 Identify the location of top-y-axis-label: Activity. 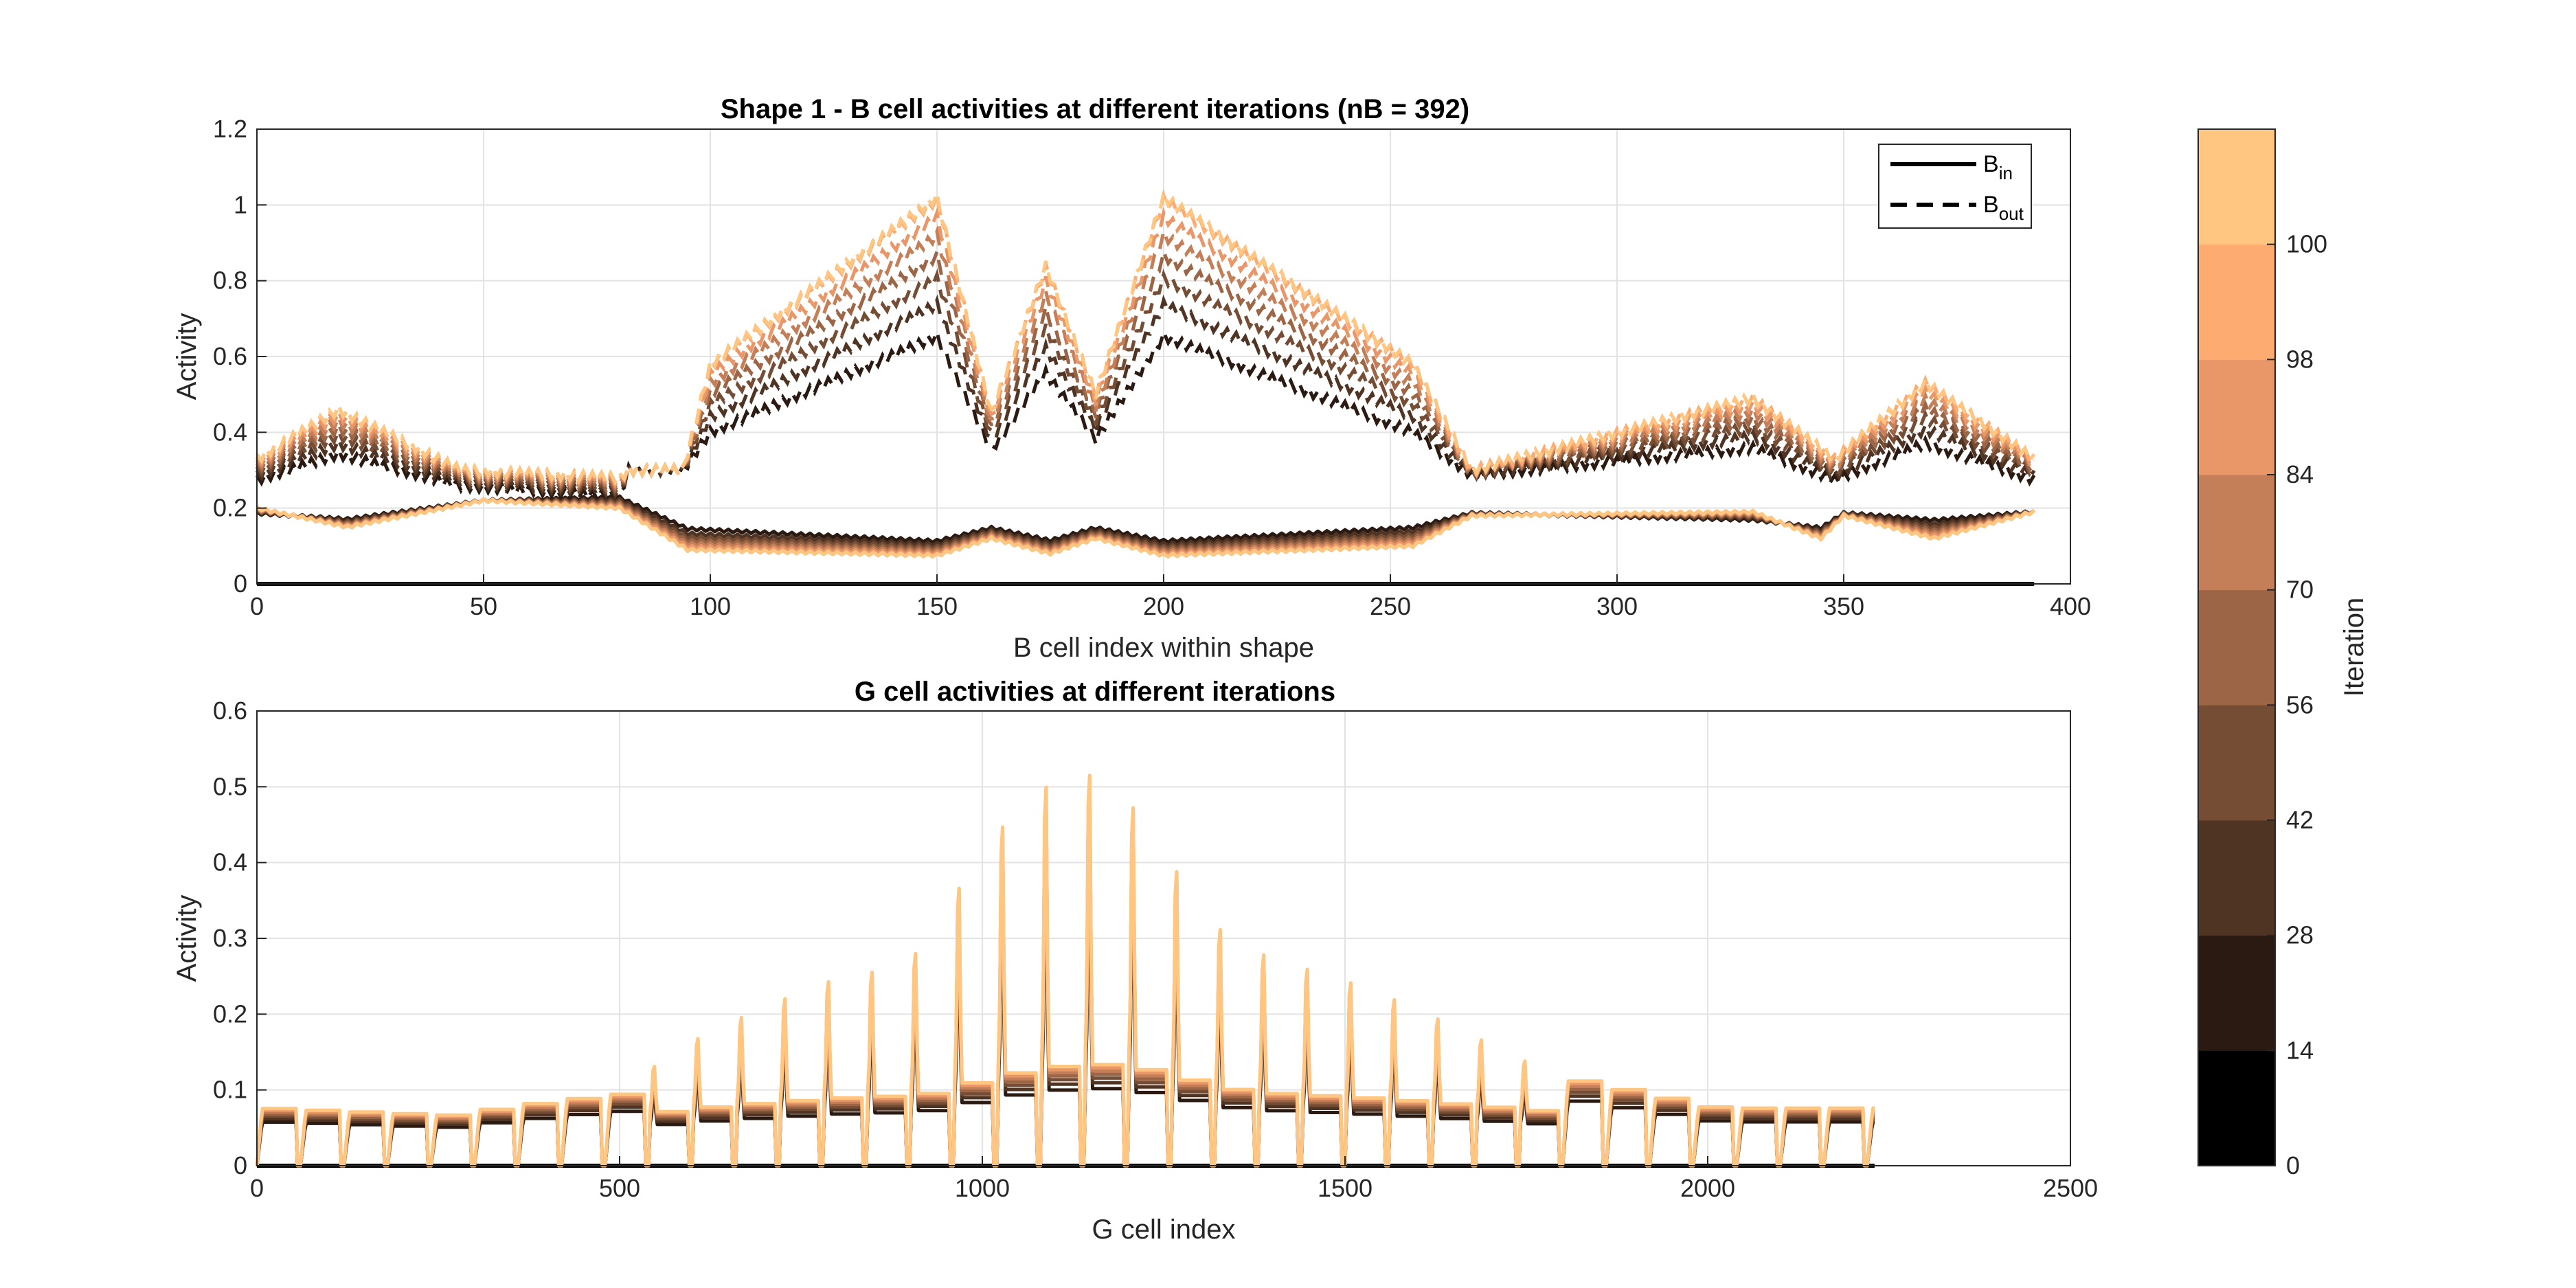
(187, 356).